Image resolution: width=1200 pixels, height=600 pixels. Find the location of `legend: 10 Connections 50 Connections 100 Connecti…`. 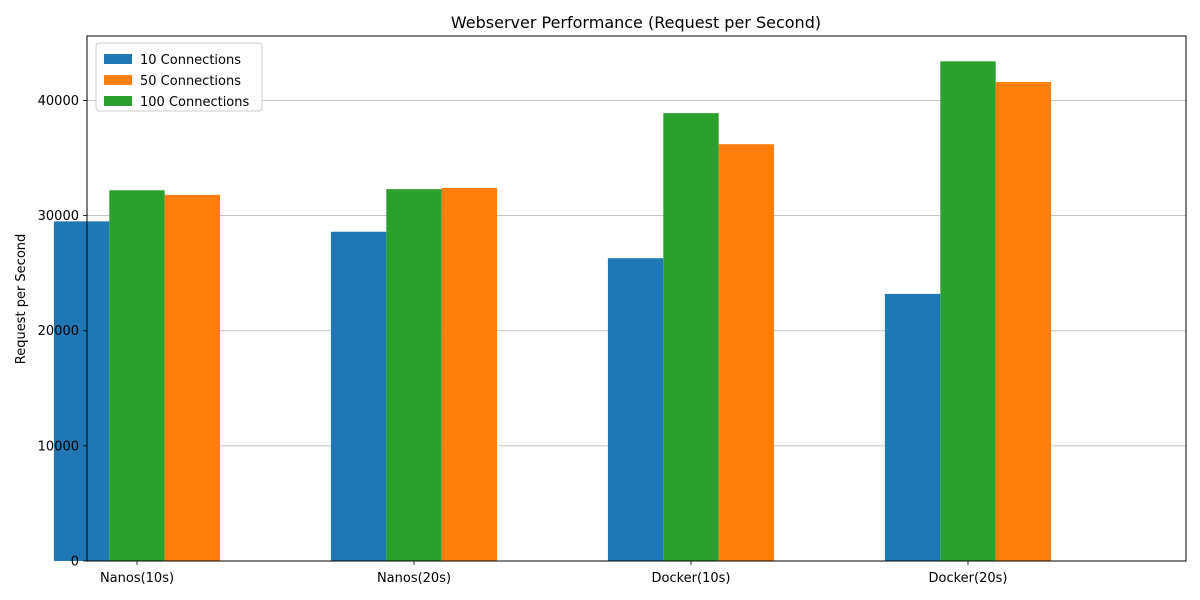

legend: 10 Connections 50 Connections 100 Connecti… is located at coordinates (179, 77).